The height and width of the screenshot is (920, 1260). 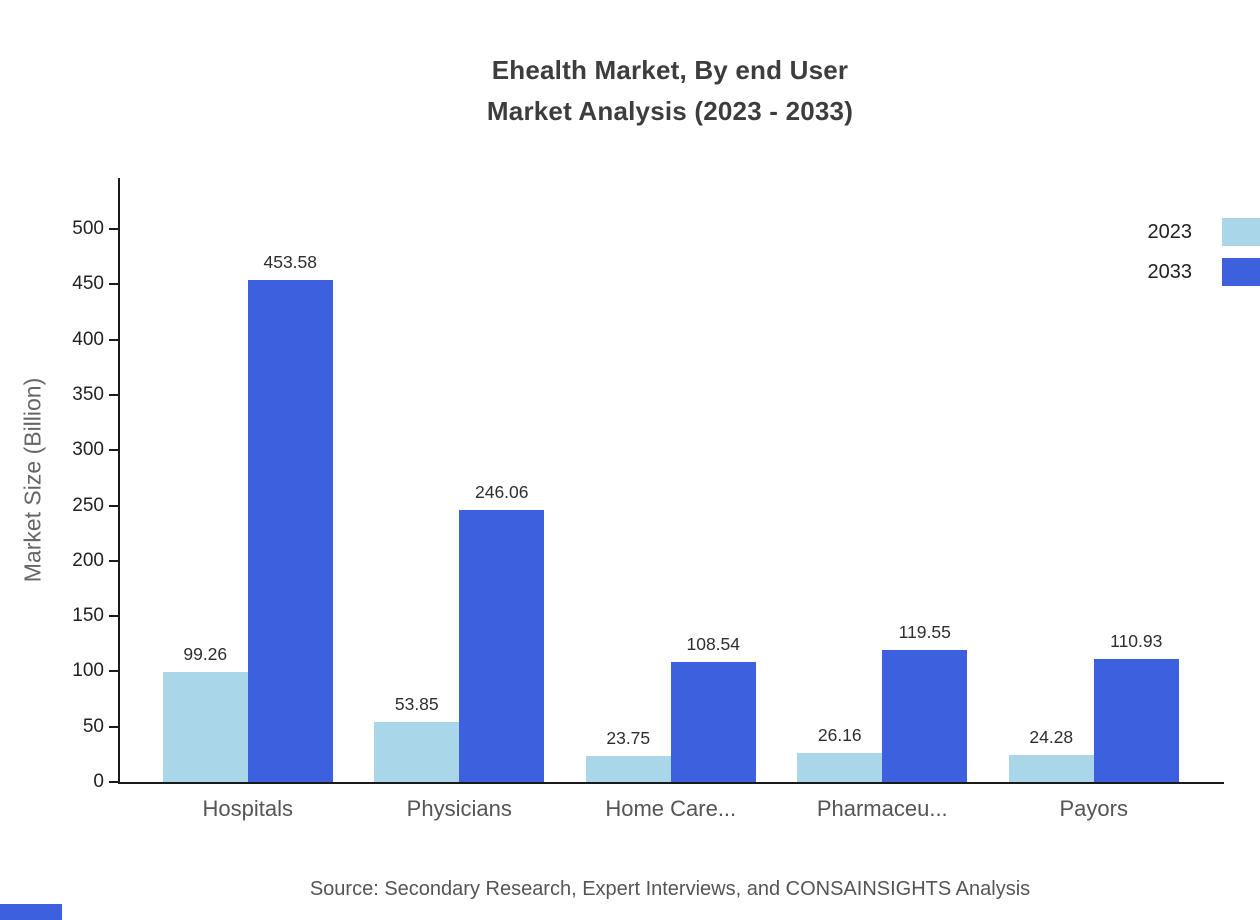 What do you see at coordinates (1170, 271) in the screenshot?
I see `legend-label-2033: 2033` at bounding box center [1170, 271].